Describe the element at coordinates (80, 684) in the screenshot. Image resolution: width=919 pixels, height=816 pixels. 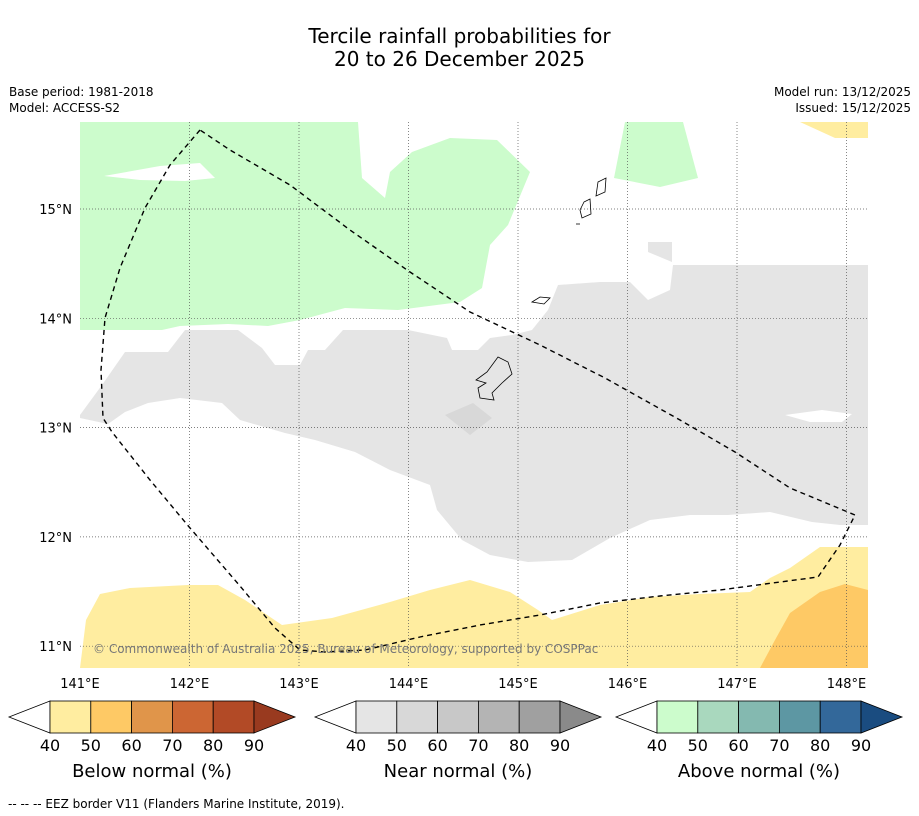
I see `longitude-label: 141°E` at that location.